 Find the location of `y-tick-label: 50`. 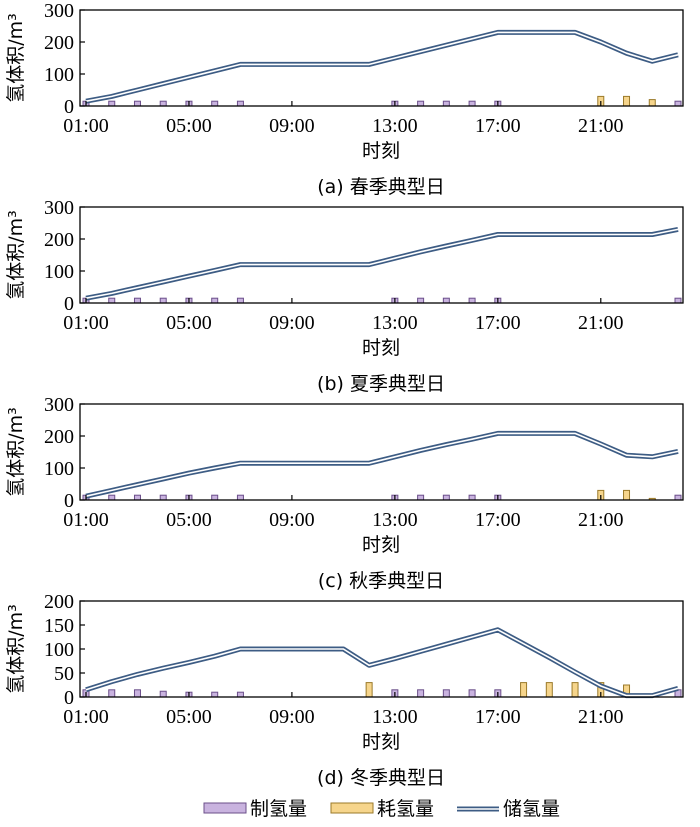

y-tick-label: 50 is located at coordinates (64, 674).